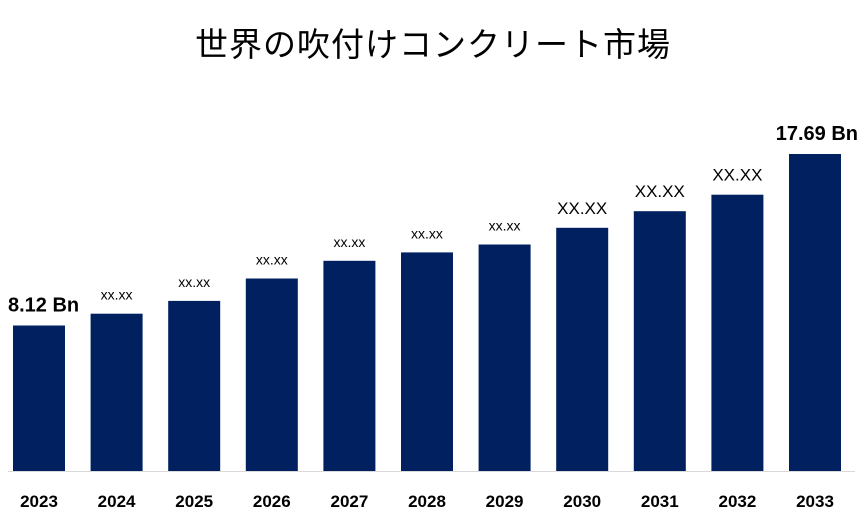  I want to click on bar-2031, so click(659, 341).